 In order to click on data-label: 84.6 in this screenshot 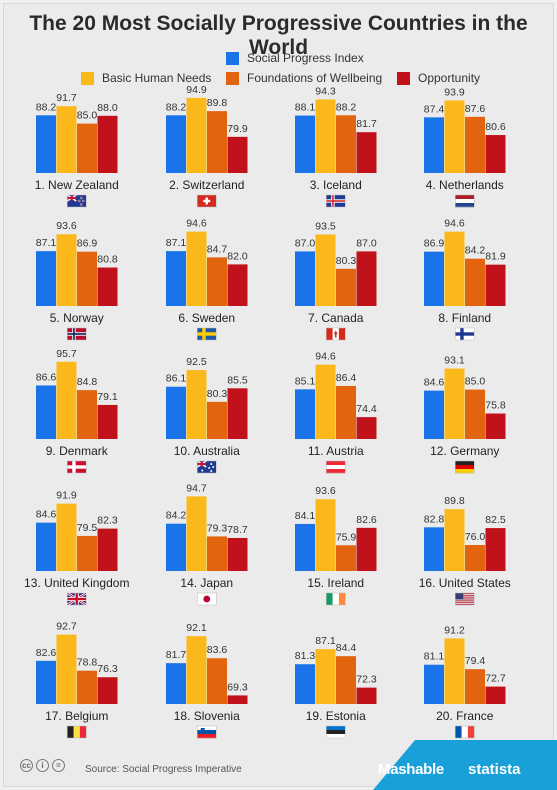, I will do `click(46, 515)`.